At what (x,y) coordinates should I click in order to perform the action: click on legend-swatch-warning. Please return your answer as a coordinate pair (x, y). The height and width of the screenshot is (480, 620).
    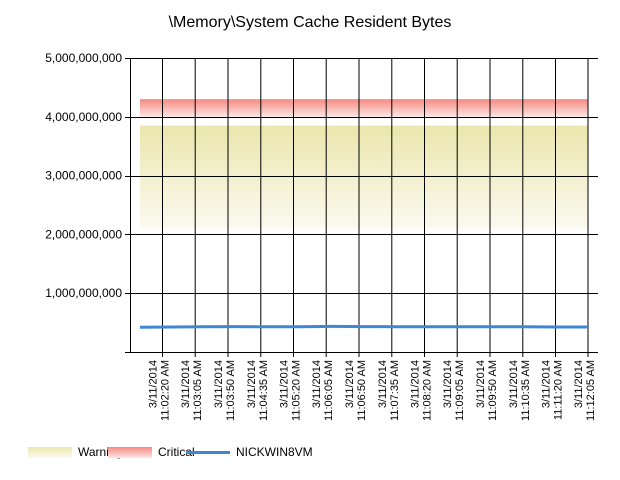
    Looking at the image, I should click on (50, 452).